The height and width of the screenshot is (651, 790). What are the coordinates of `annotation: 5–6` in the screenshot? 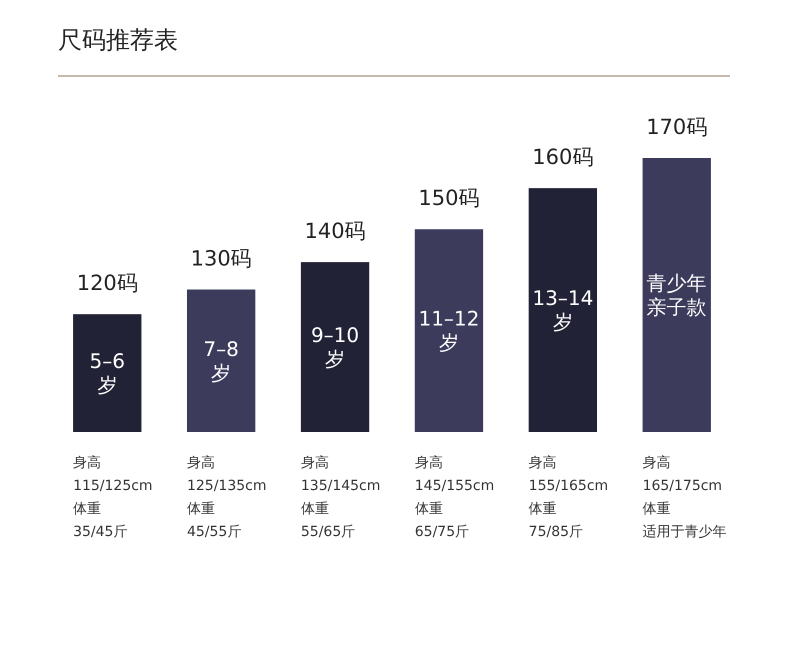 It's located at (107, 361).